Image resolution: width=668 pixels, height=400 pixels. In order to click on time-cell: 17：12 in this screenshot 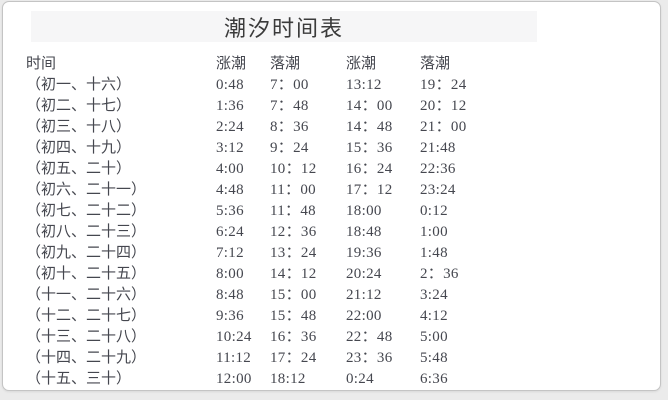, I will do `click(369, 190)`.